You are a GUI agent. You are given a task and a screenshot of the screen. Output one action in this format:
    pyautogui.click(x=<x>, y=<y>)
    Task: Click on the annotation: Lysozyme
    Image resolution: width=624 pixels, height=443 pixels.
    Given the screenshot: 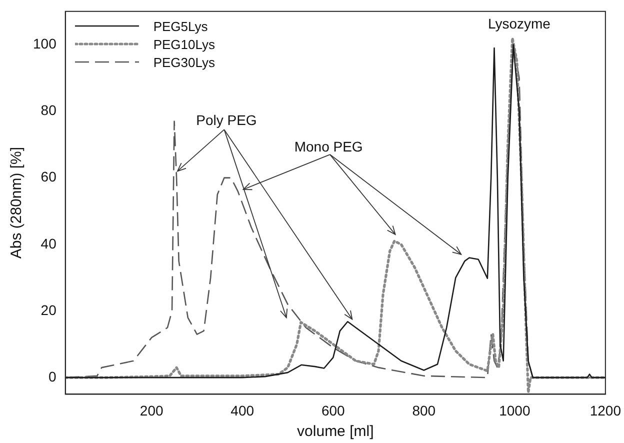 What is the action you would take?
    pyautogui.click(x=519, y=24)
    